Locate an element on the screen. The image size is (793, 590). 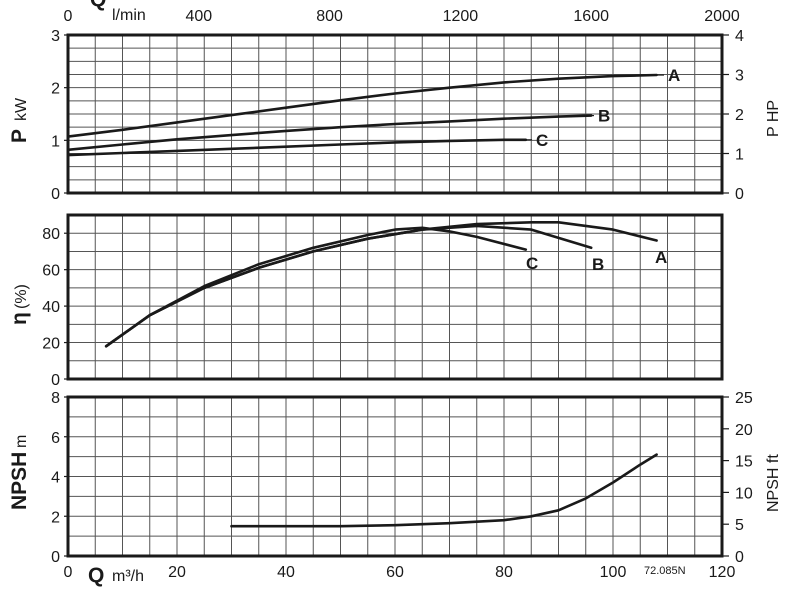
npsh-ytick-label: 6 is located at coordinates (55, 438).